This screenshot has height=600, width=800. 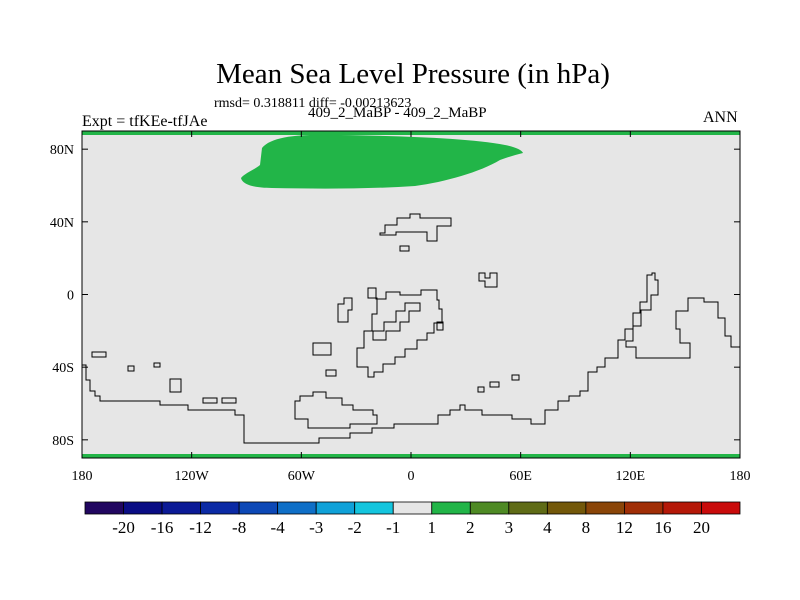 What do you see at coordinates (411, 527) in the screenshot?
I see `colorbar-labels: -20 -16 -12 -8 -4 -3 -2 -1 1 2 3 4 8 12 16 20` at bounding box center [411, 527].